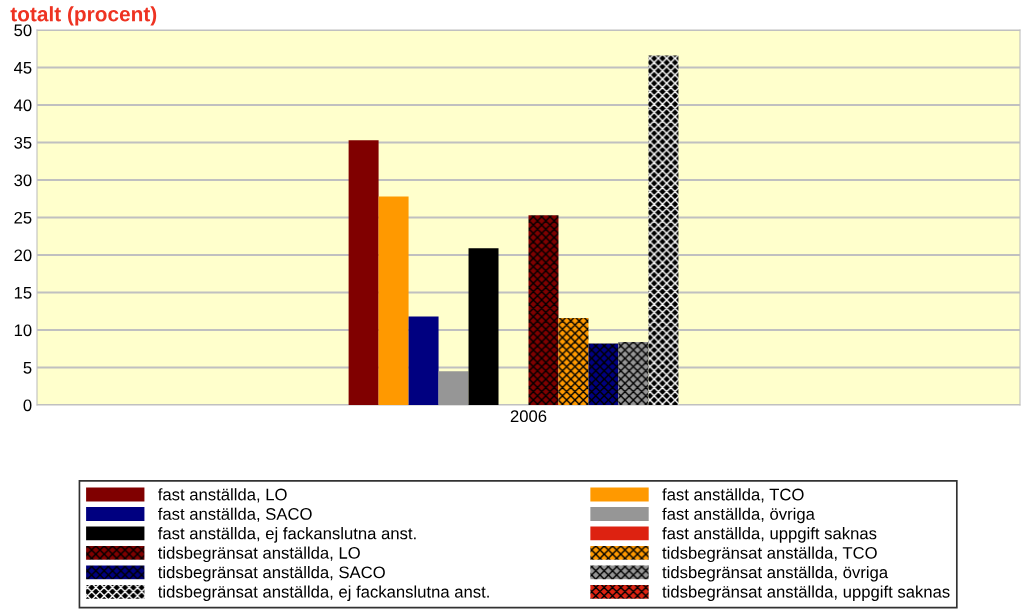  Describe the element at coordinates (23, 142) in the screenshot. I see `y-tick-label: 35` at that location.